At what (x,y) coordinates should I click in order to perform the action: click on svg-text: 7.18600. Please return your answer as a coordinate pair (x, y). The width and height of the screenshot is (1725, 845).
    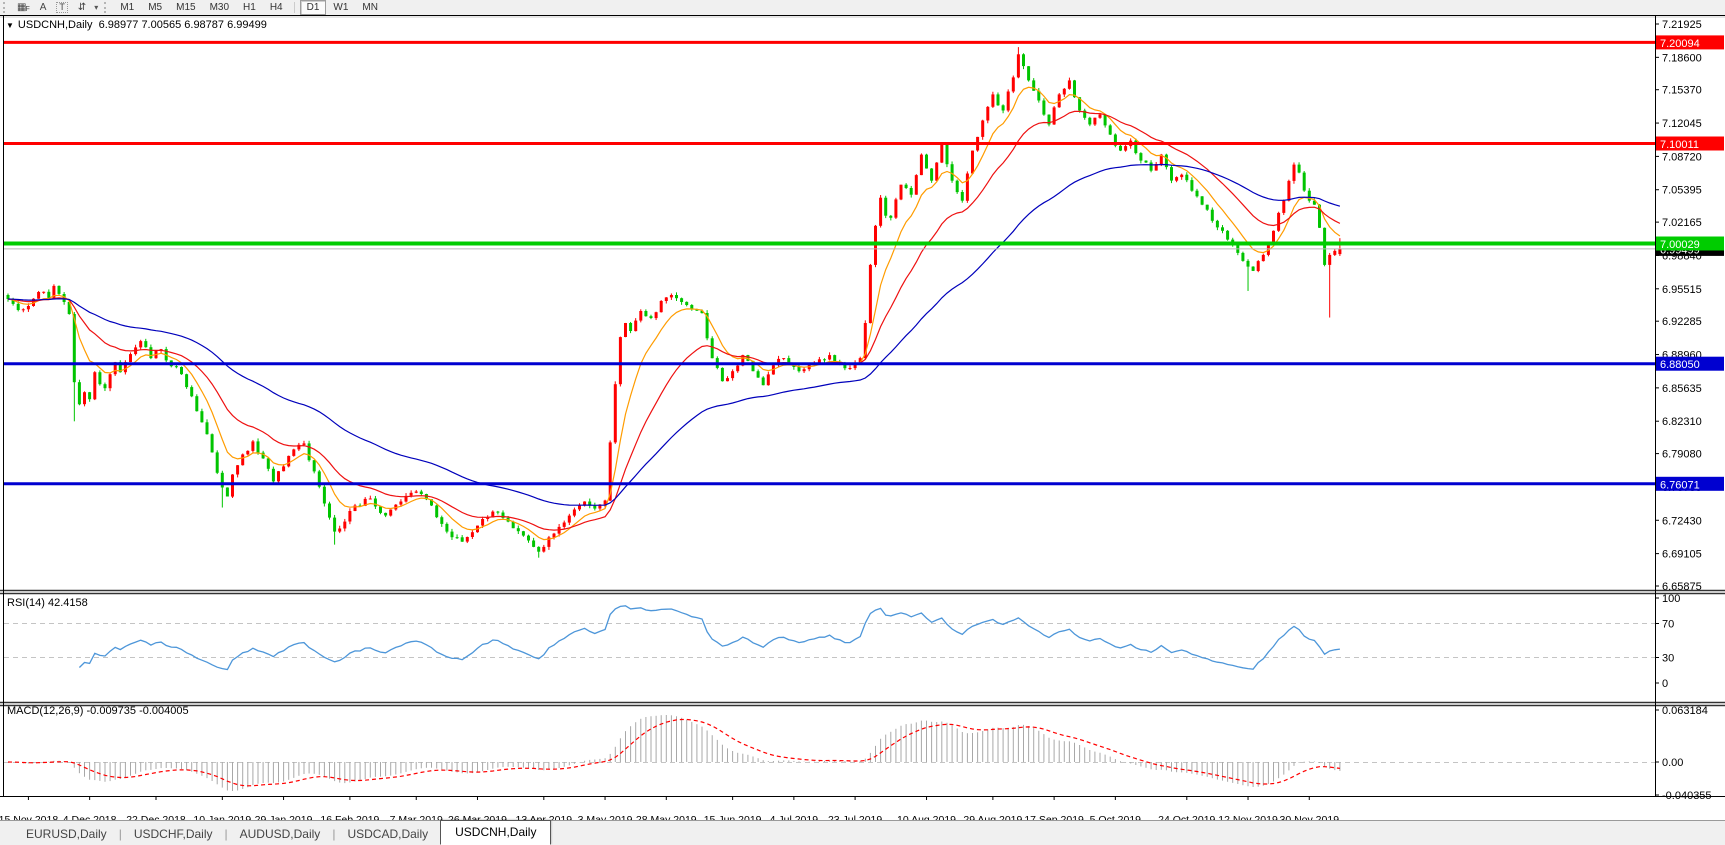
    Looking at the image, I should click on (1682, 58).